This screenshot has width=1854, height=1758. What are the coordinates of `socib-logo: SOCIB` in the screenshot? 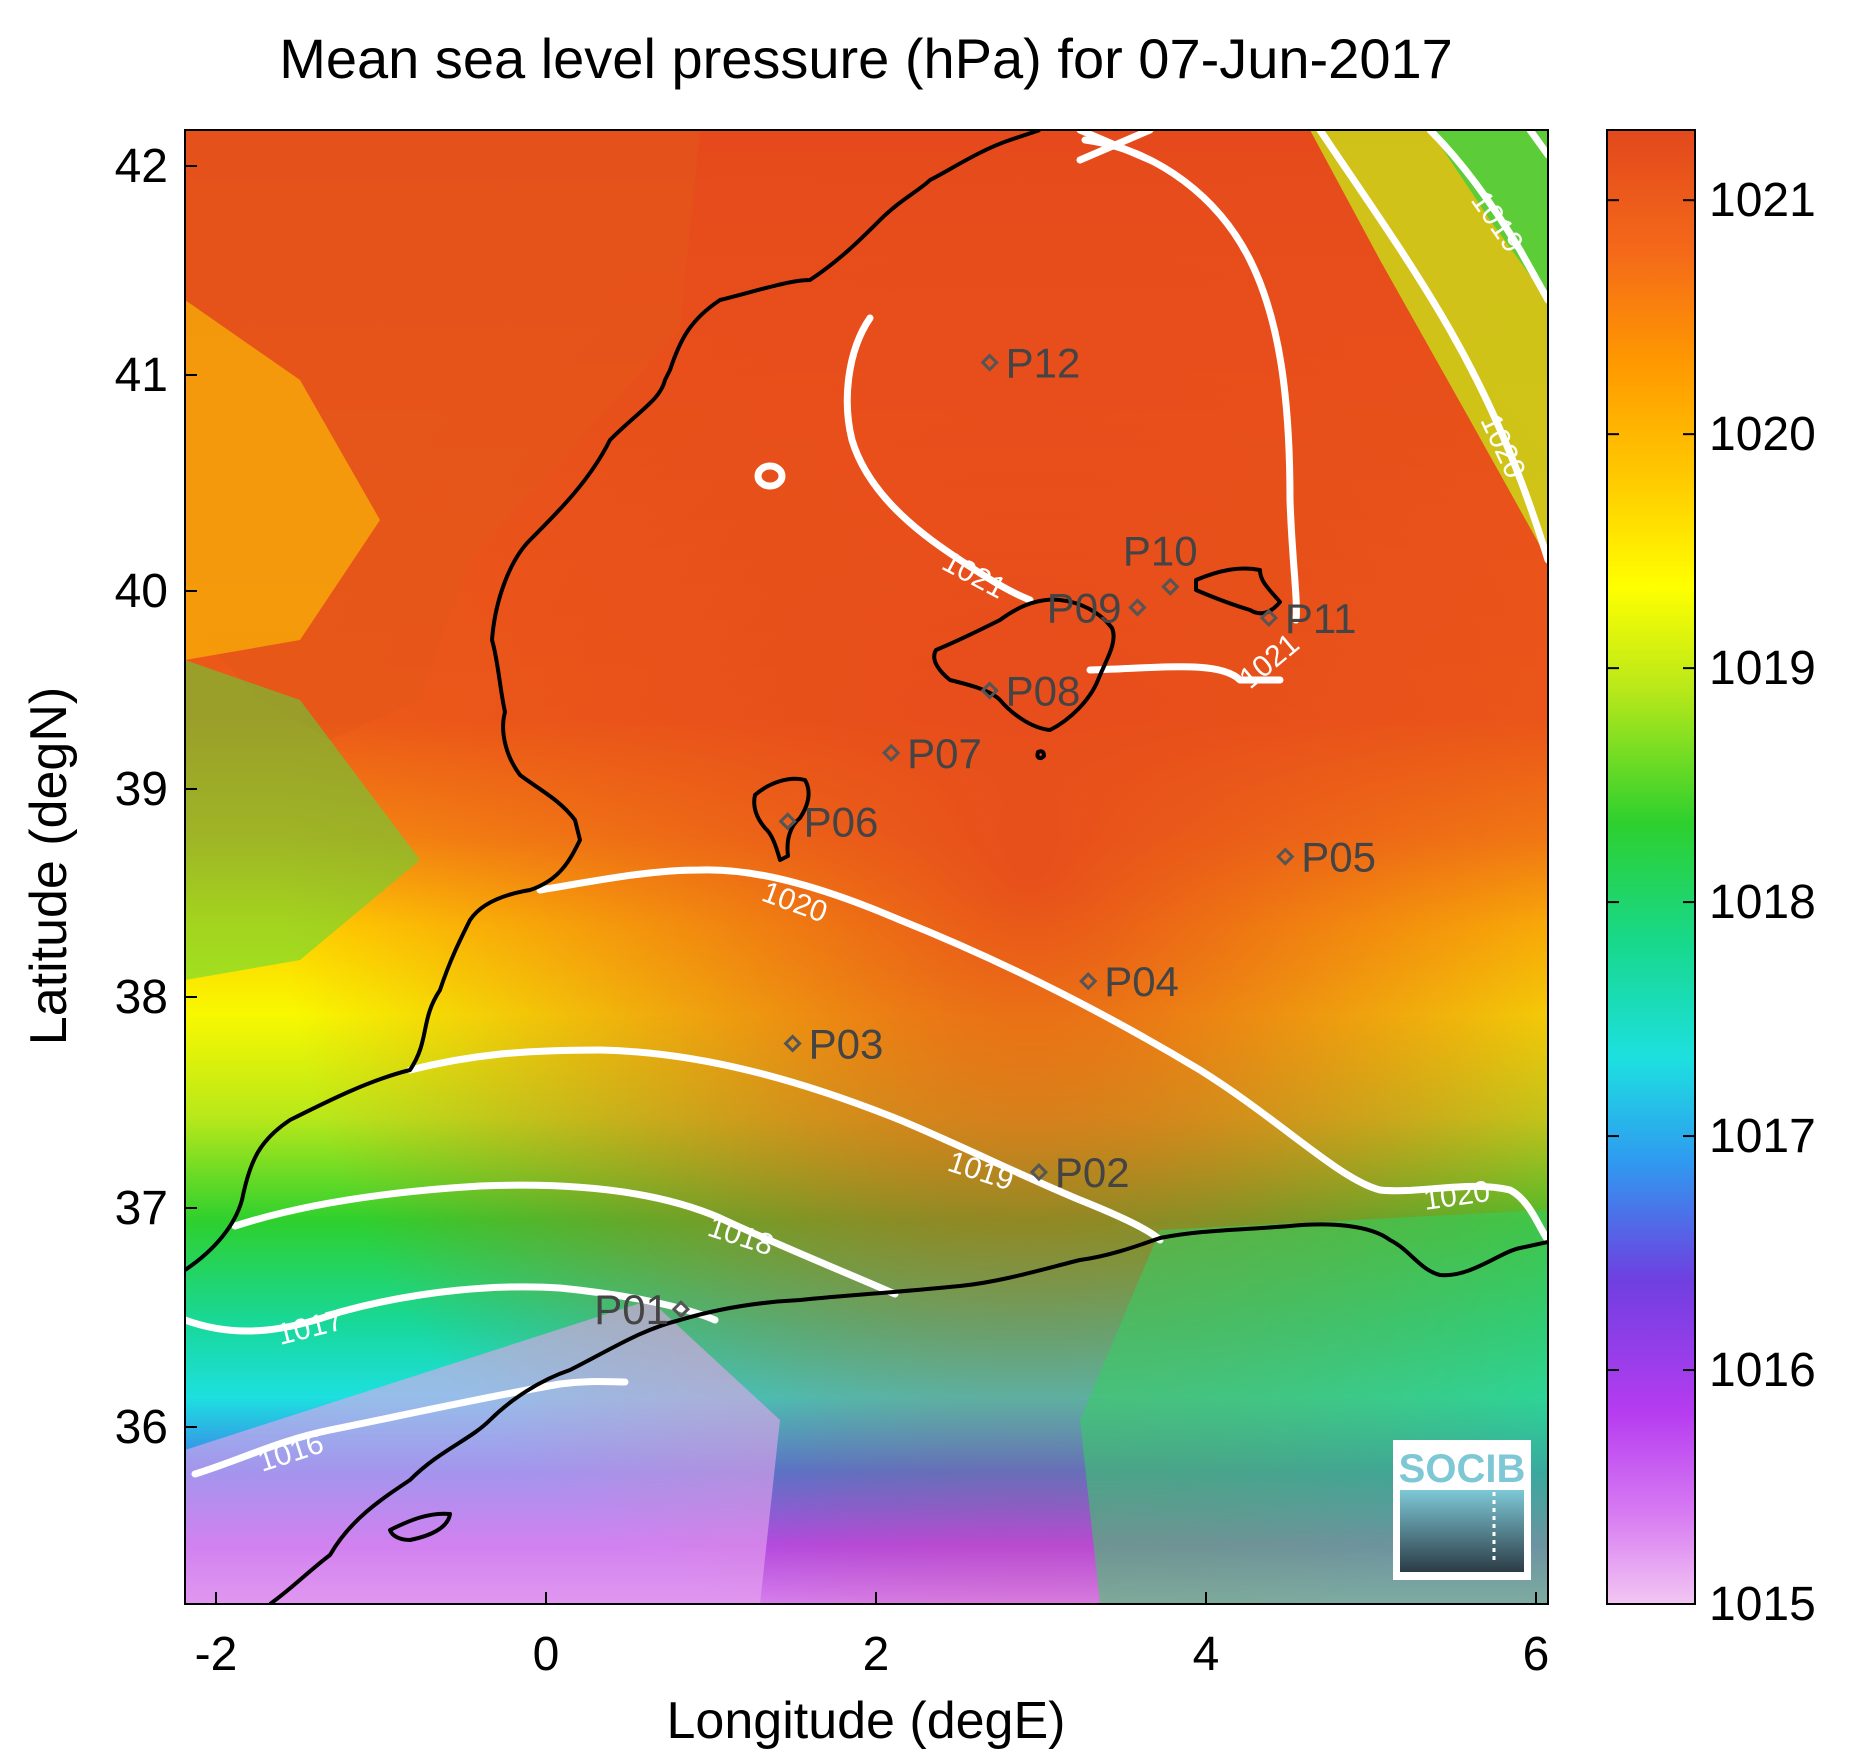 It's located at (1462, 1510).